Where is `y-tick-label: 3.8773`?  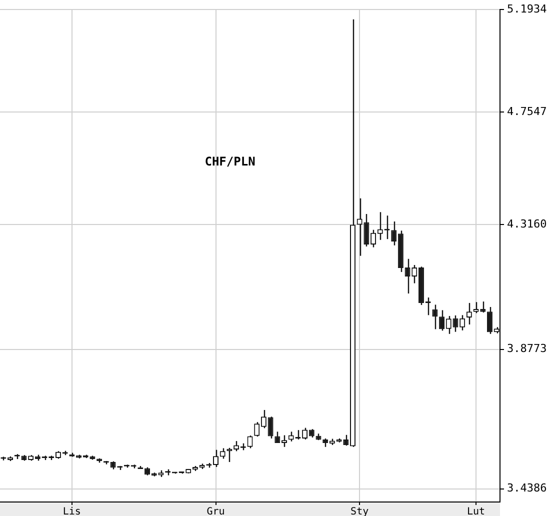 y-tick-label: 3.8773 is located at coordinates (527, 349).